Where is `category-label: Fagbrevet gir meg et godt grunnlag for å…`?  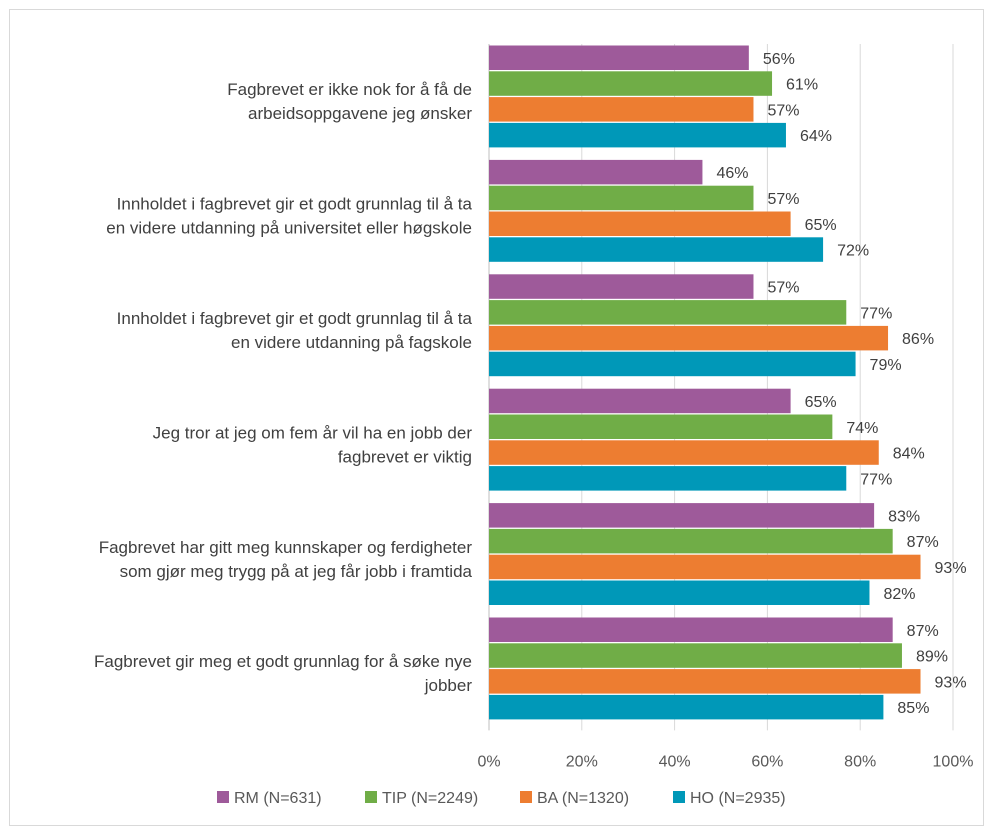
category-label: Fagbrevet gir meg et godt grunnlag for å… is located at coordinates (283, 661).